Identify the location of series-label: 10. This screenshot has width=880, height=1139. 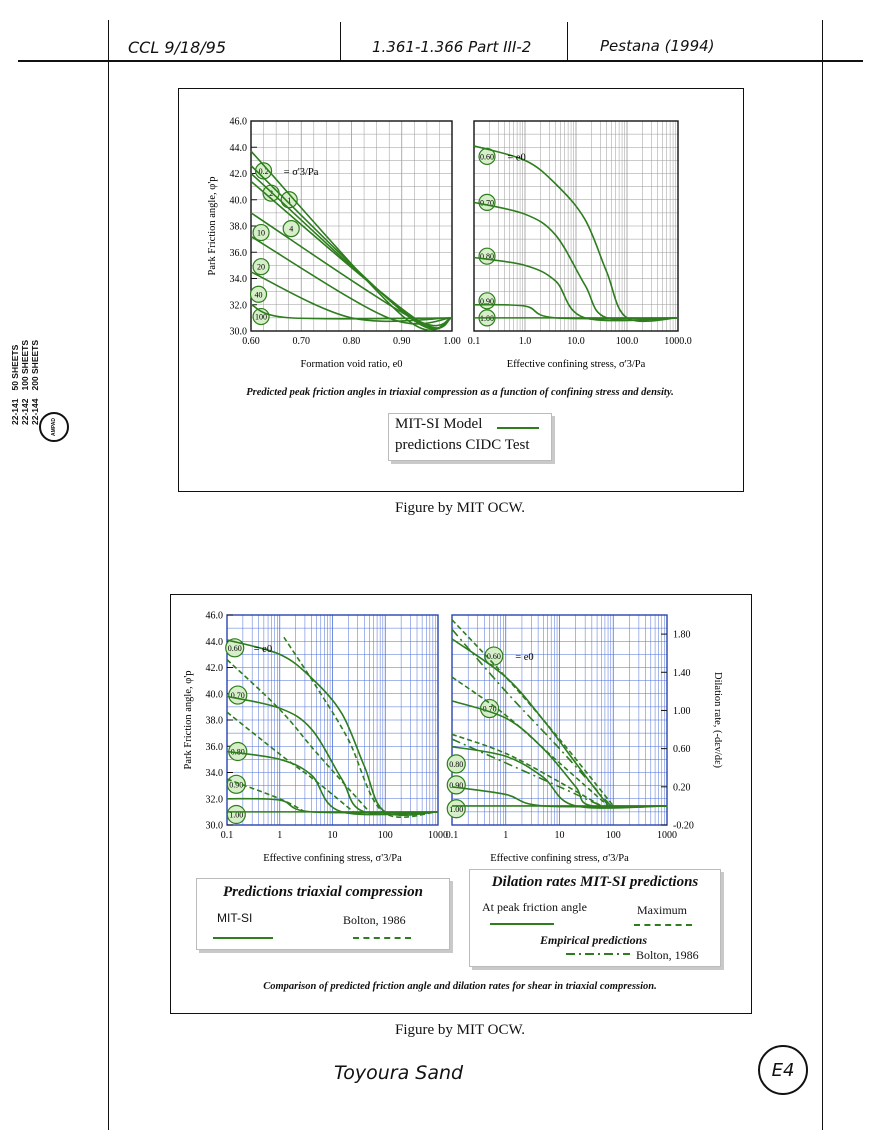
(261, 233).